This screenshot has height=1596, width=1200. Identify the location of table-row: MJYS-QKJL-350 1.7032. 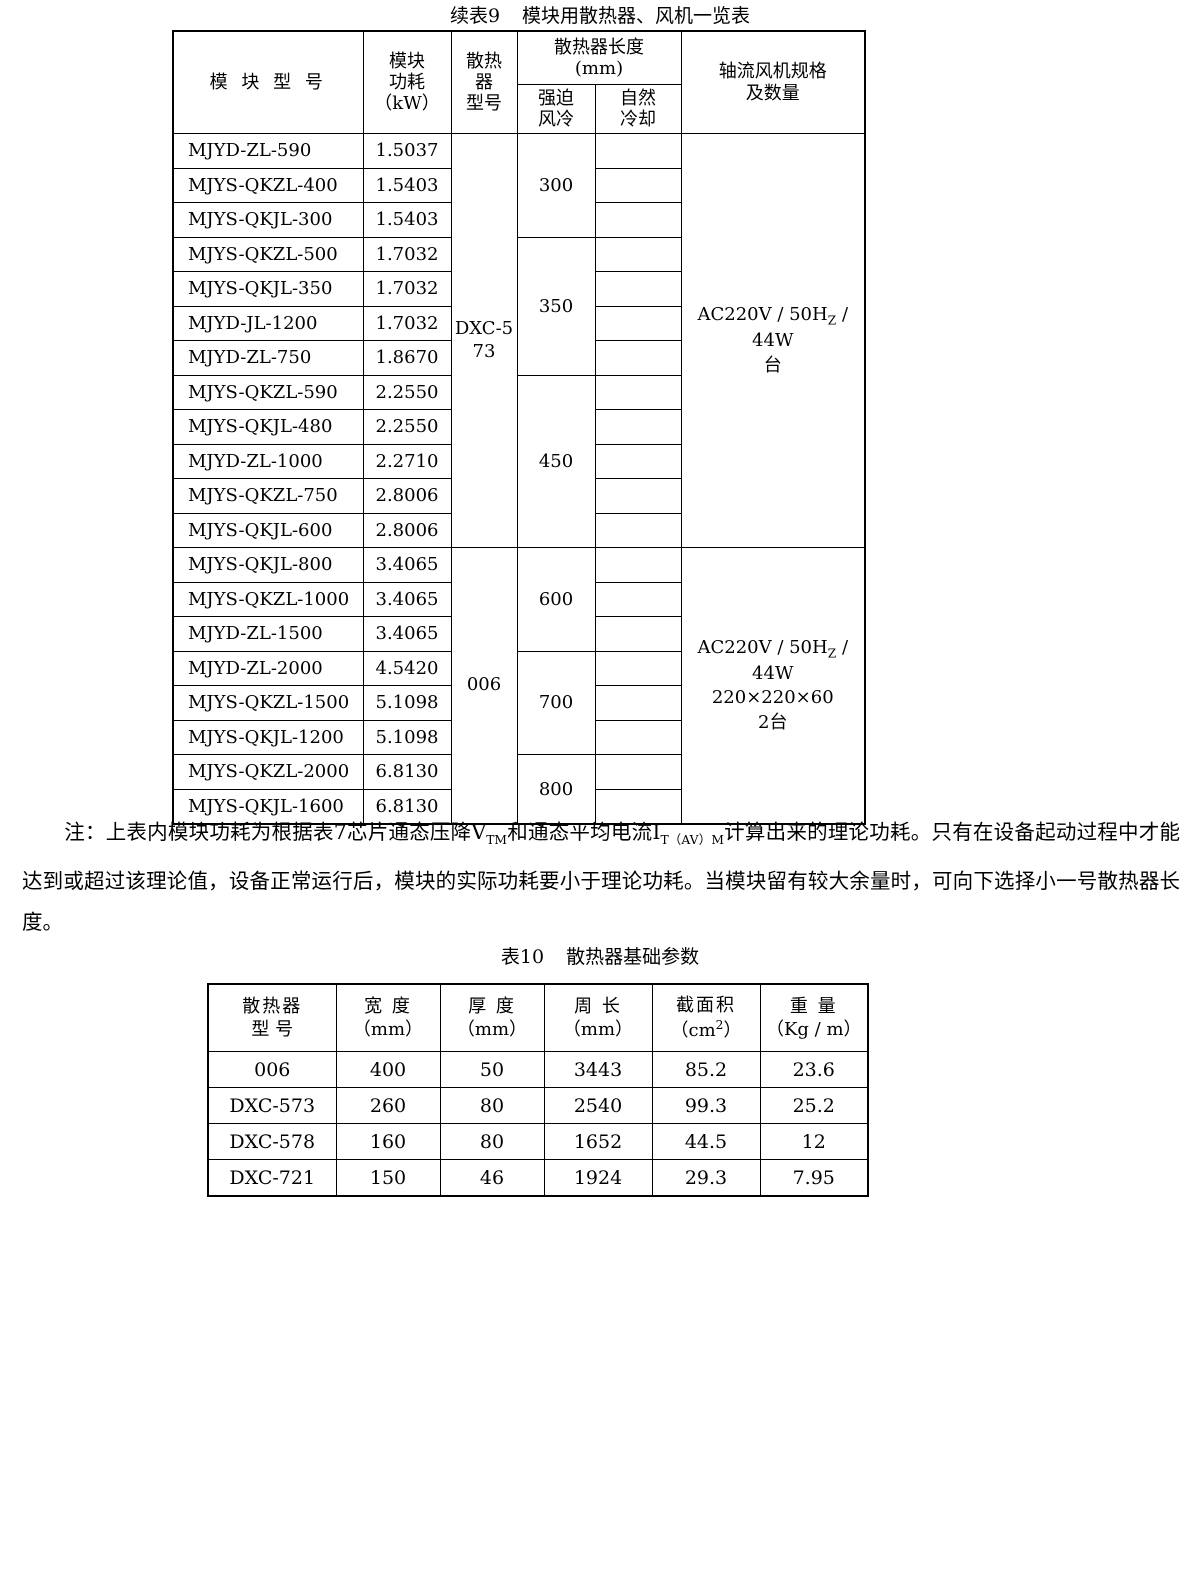
(518, 289).